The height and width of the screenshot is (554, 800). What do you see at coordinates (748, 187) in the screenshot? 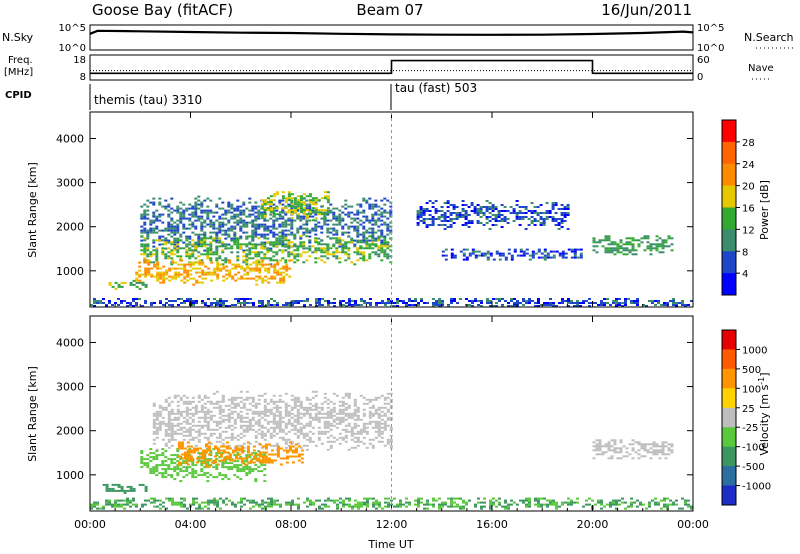
I see `power-cb-label-4: 20` at bounding box center [748, 187].